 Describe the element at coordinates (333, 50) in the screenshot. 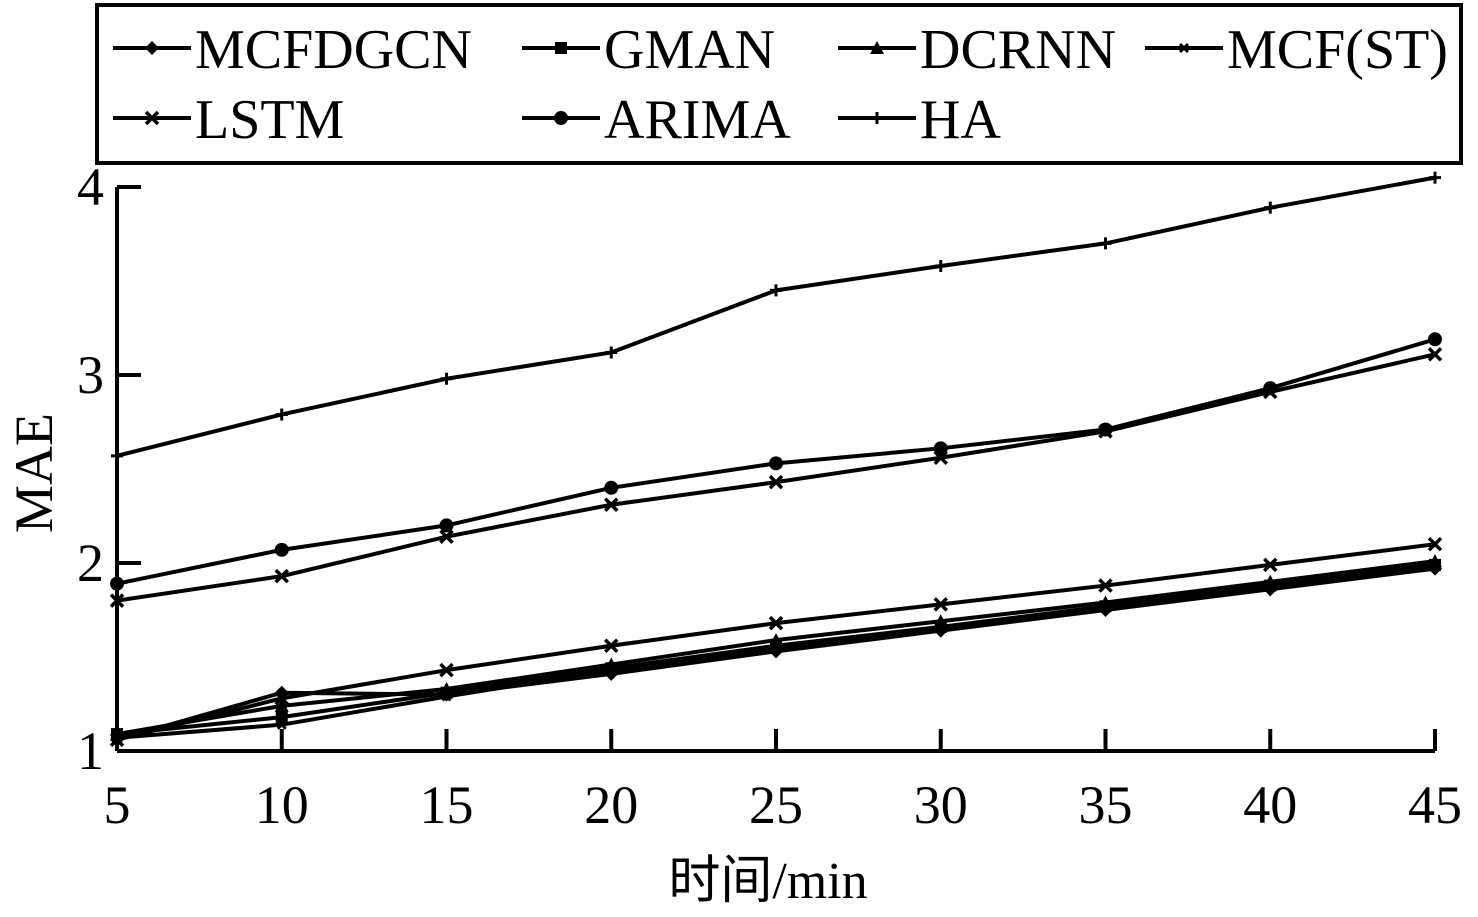

I see `legend-label: MCFDGCN` at that location.